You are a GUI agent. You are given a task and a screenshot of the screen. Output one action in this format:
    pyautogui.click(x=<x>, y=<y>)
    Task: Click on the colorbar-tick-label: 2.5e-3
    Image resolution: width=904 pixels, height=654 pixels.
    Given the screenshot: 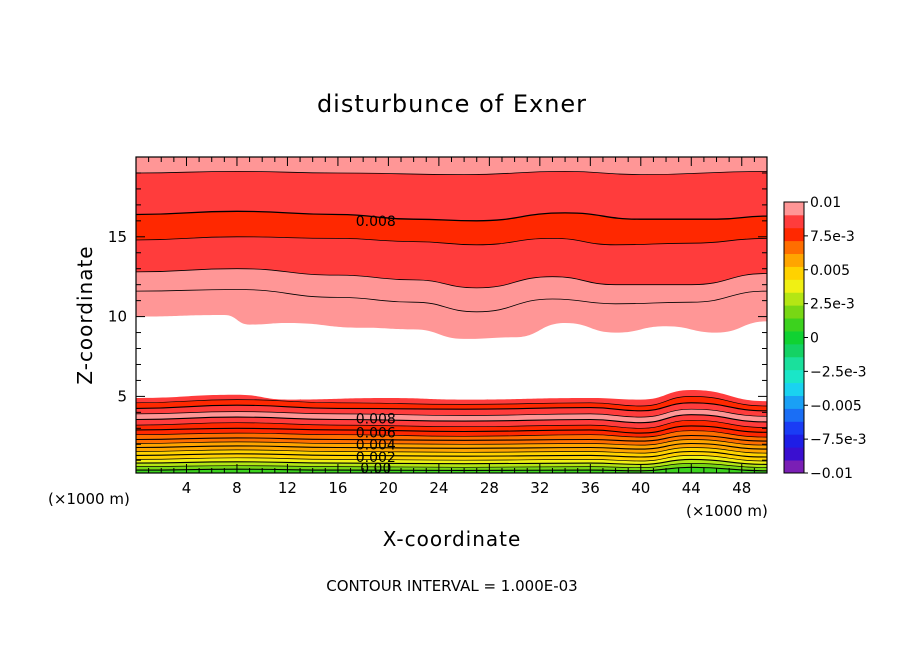 What is the action you would take?
    pyautogui.click(x=832, y=305)
    